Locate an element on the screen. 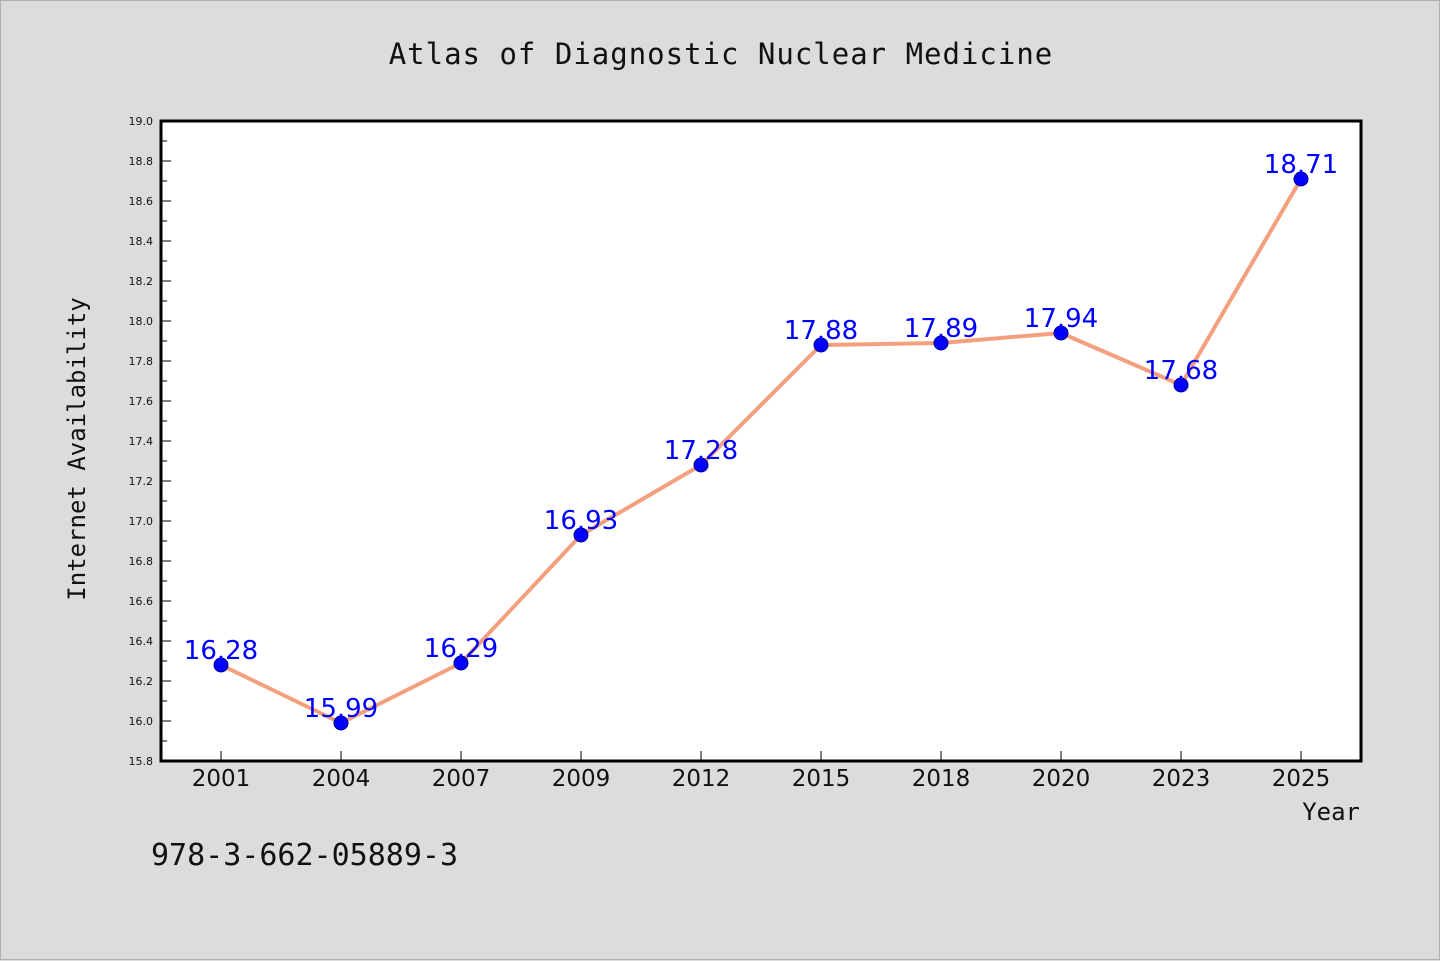 The height and width of the screenshot is (961, 1440). y-tick-label: 16.4 is located at coordinates (141, 641).